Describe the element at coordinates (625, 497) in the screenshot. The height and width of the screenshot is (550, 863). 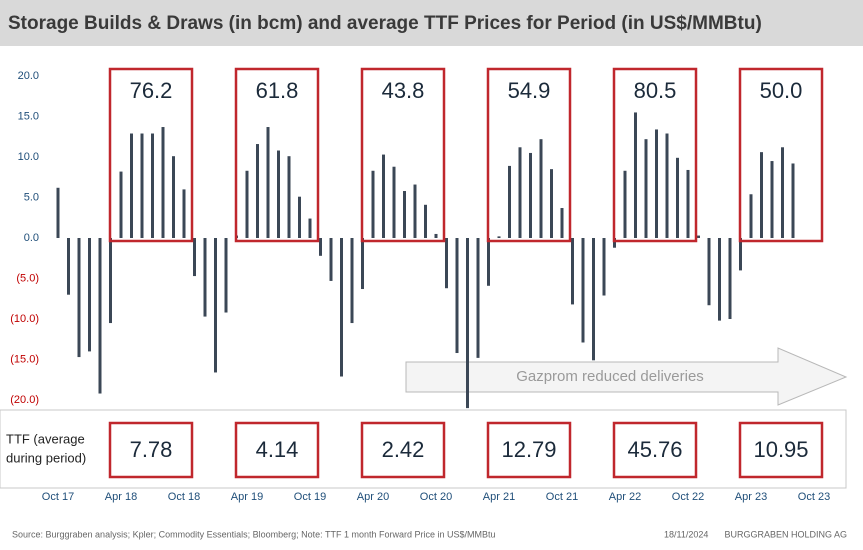
I see `x-tick-label: Apr 22` at that location.